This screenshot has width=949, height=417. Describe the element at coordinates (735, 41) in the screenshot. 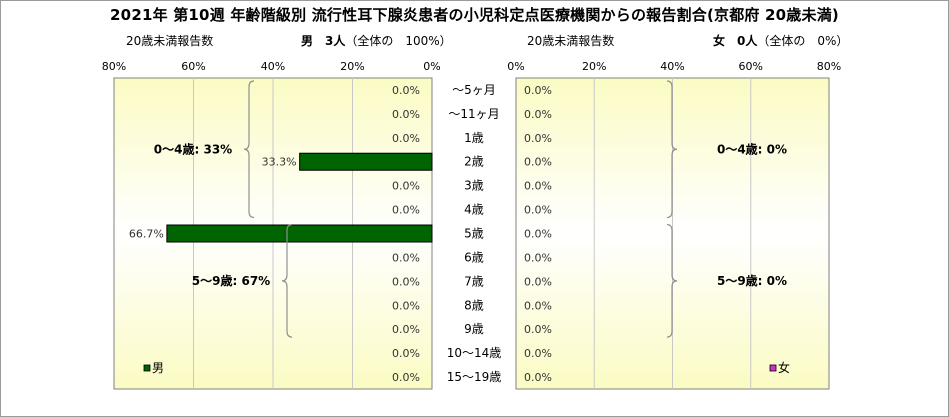

I see `female-count: 女 0人` at that location.